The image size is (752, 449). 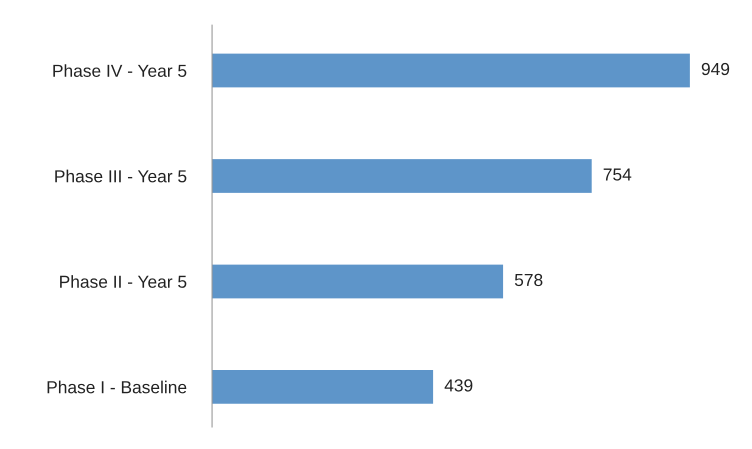 I want to click on data-label: 578, so click(x=528, y=280).